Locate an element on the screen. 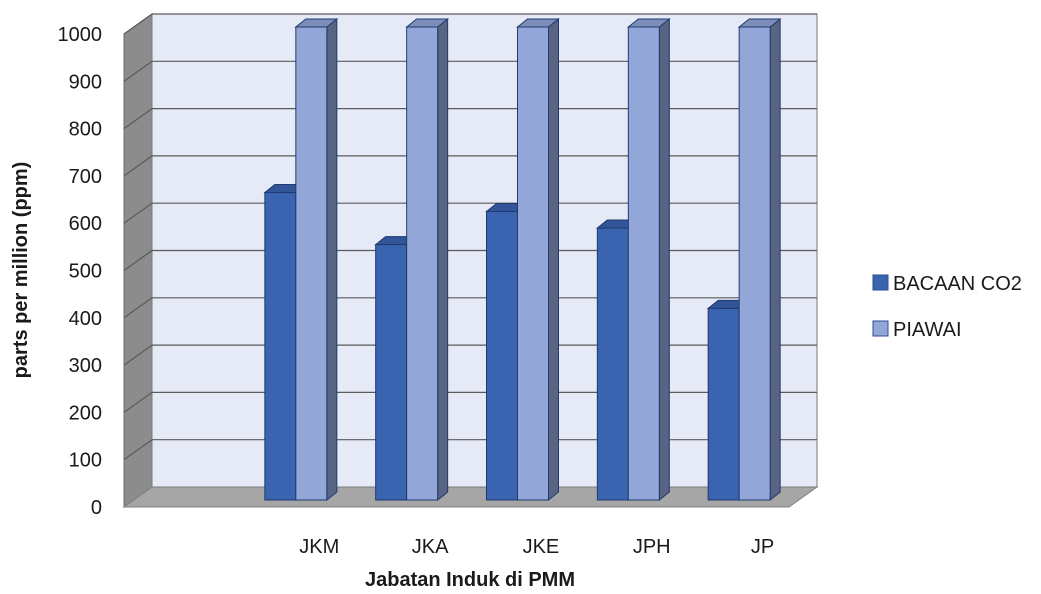  x-axis-ticks: JKM JKA JKE JPH JP is located at coordinates (536, 547).